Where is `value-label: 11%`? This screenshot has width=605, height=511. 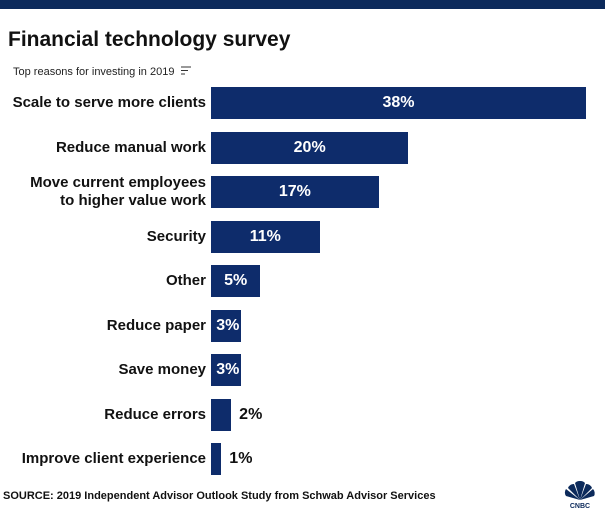 value-label: 11% is located at coordinates (265, 236).